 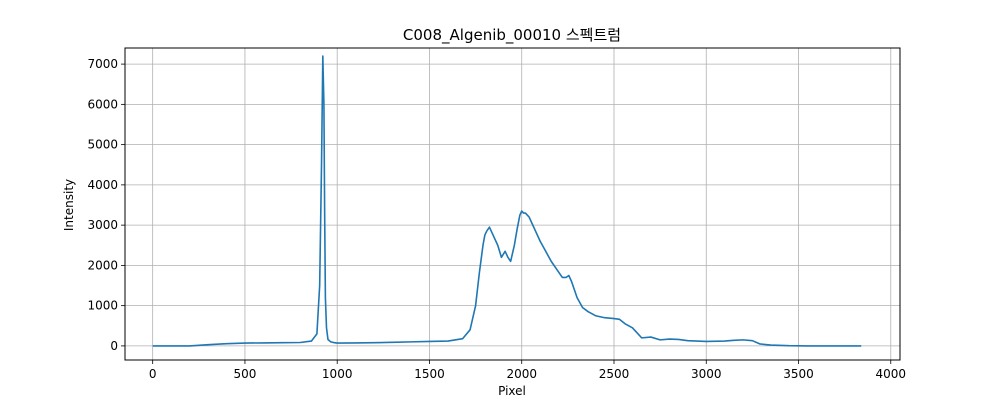 I want to click on y-tick-label: 0, so click(x=114, y=346).